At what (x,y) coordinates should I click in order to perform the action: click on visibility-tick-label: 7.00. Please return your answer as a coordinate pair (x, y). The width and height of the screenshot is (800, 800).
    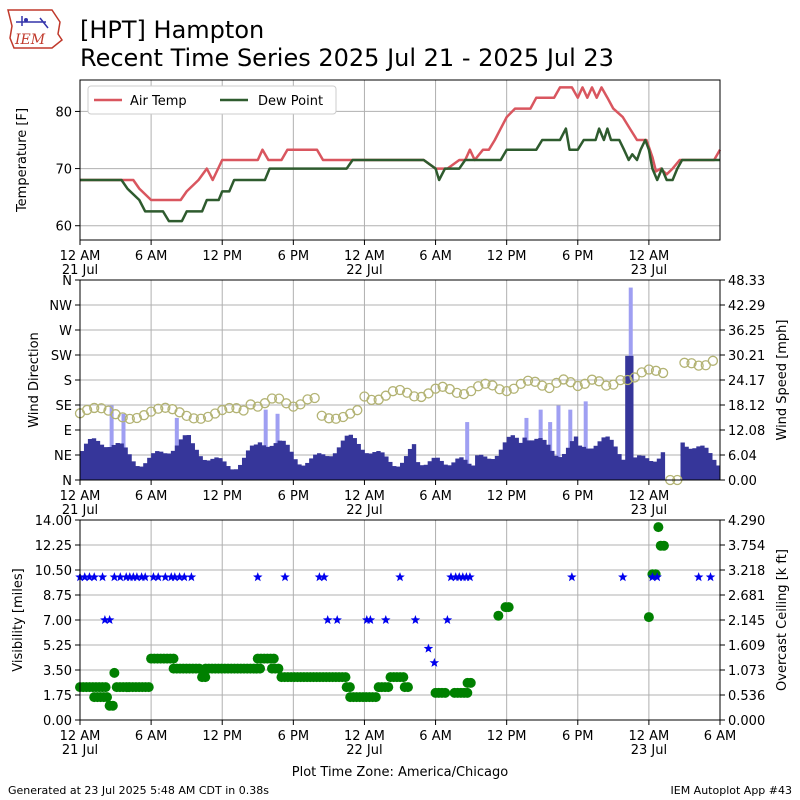
    Looking at the image, I should click on (57, 621).